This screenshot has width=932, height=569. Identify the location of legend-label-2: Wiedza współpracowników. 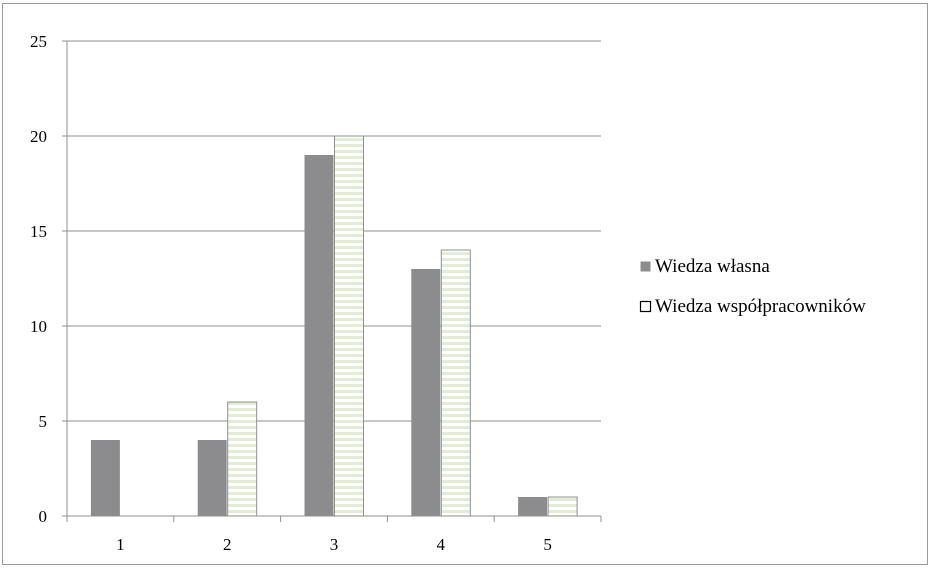
(760, 306).